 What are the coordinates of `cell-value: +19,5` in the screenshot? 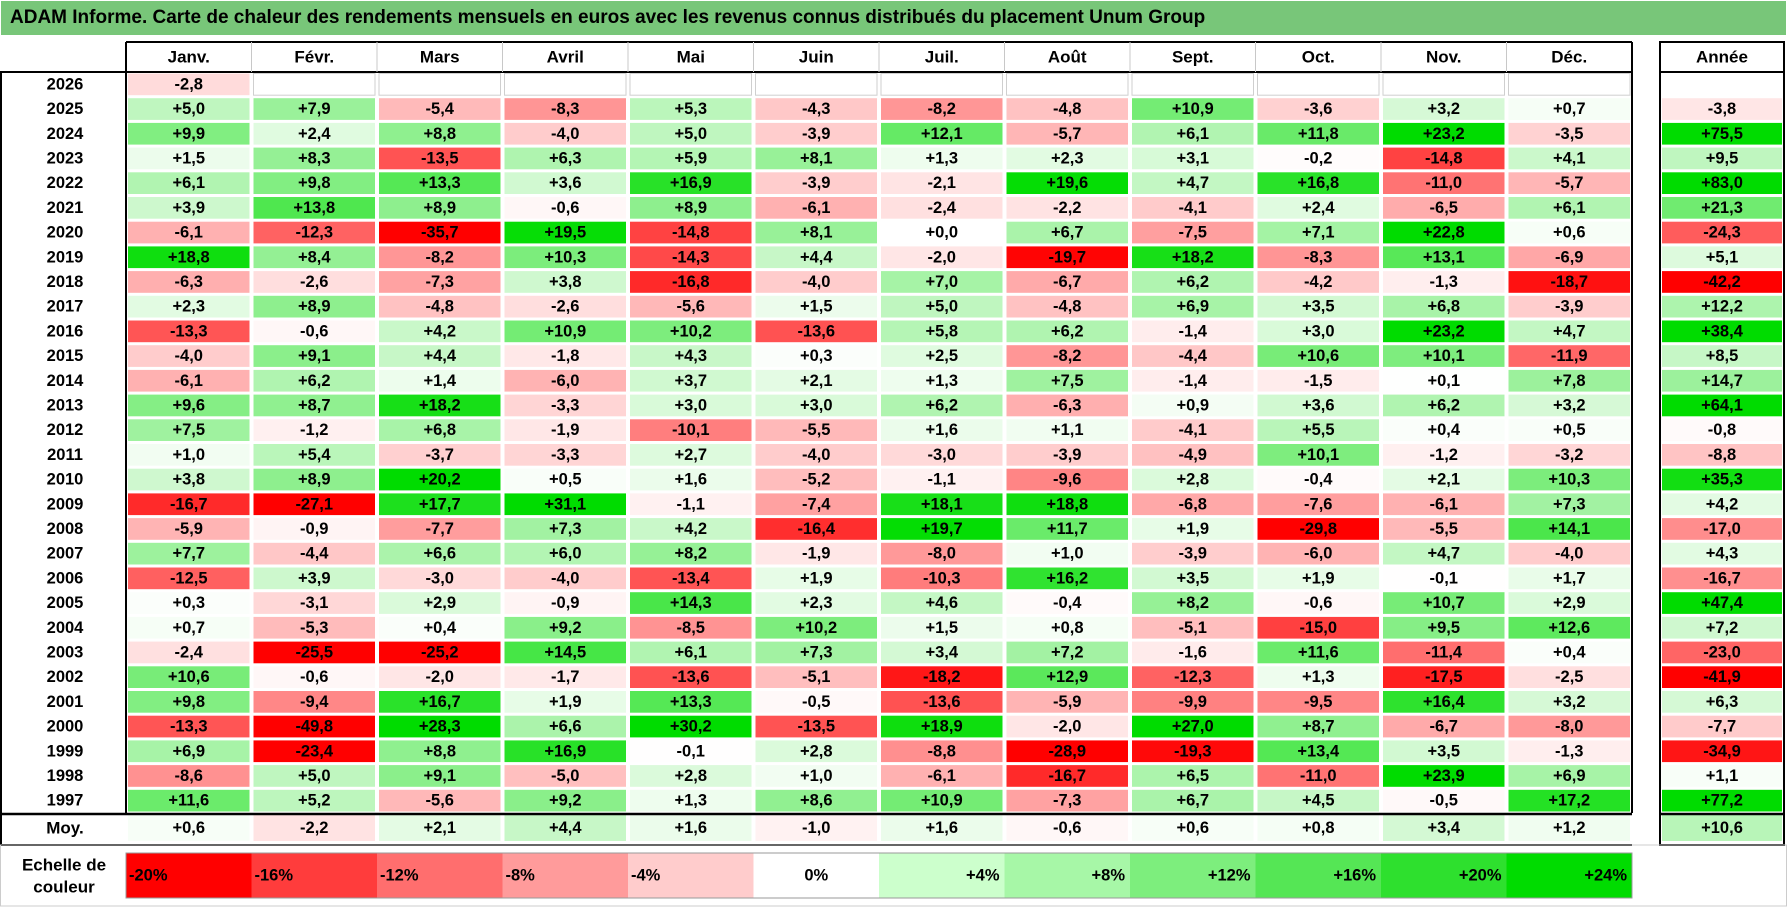 It's located at (565, 233).